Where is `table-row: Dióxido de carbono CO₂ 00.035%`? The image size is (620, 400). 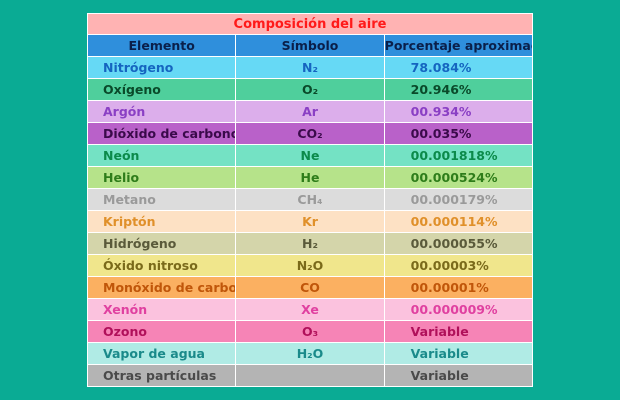
table-row: Dióxido de carbono CO₂ 00.035% is located at coordinates (310, 133).